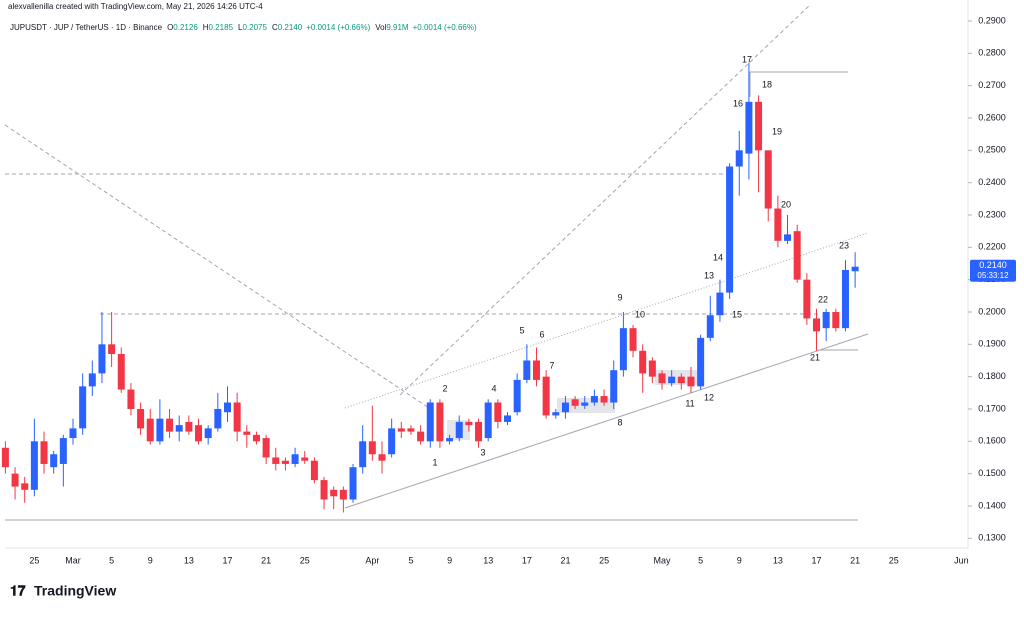  Describe the element at coordinates (709, 397) in the screenshot. I see `wave-label: 12` at that location.